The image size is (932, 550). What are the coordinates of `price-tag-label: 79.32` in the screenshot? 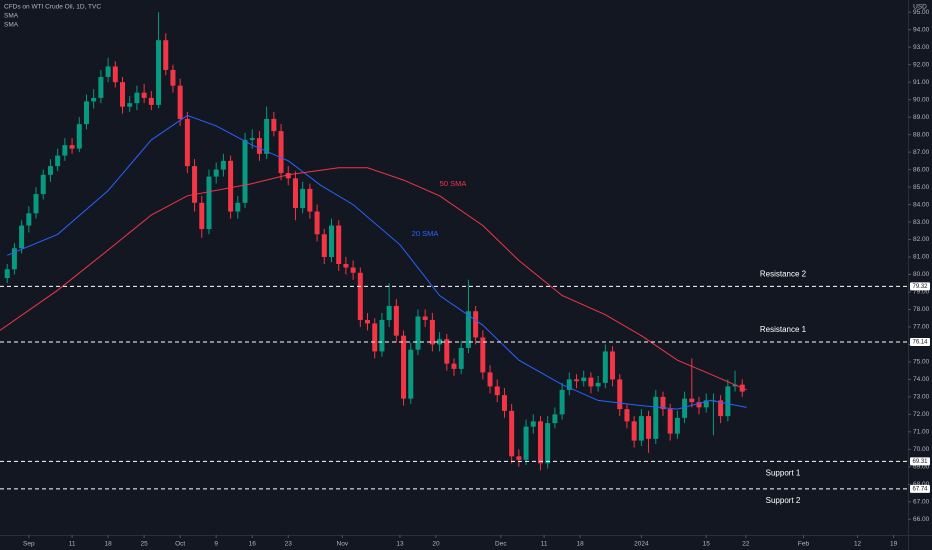 It's located at (920, 287).